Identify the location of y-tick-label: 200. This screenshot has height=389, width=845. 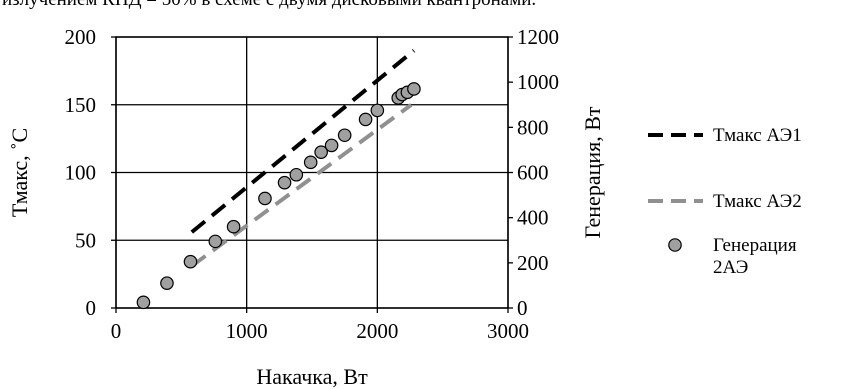
(81, 37).